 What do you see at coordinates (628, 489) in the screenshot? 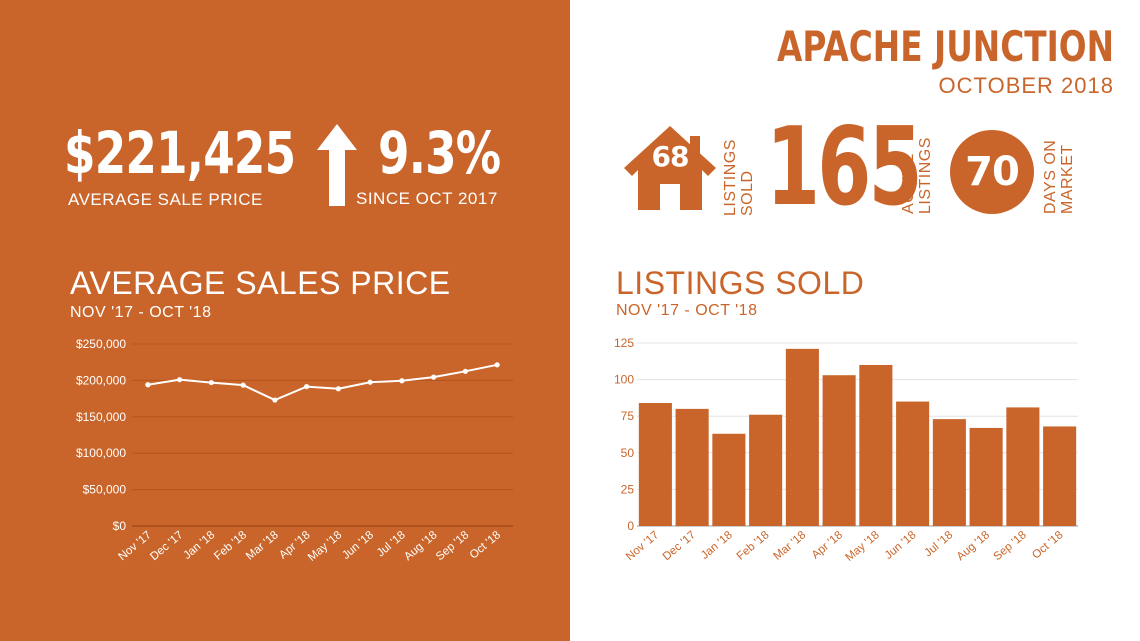
I see `y-tick-label: 25` at bounding box center [628, 489].